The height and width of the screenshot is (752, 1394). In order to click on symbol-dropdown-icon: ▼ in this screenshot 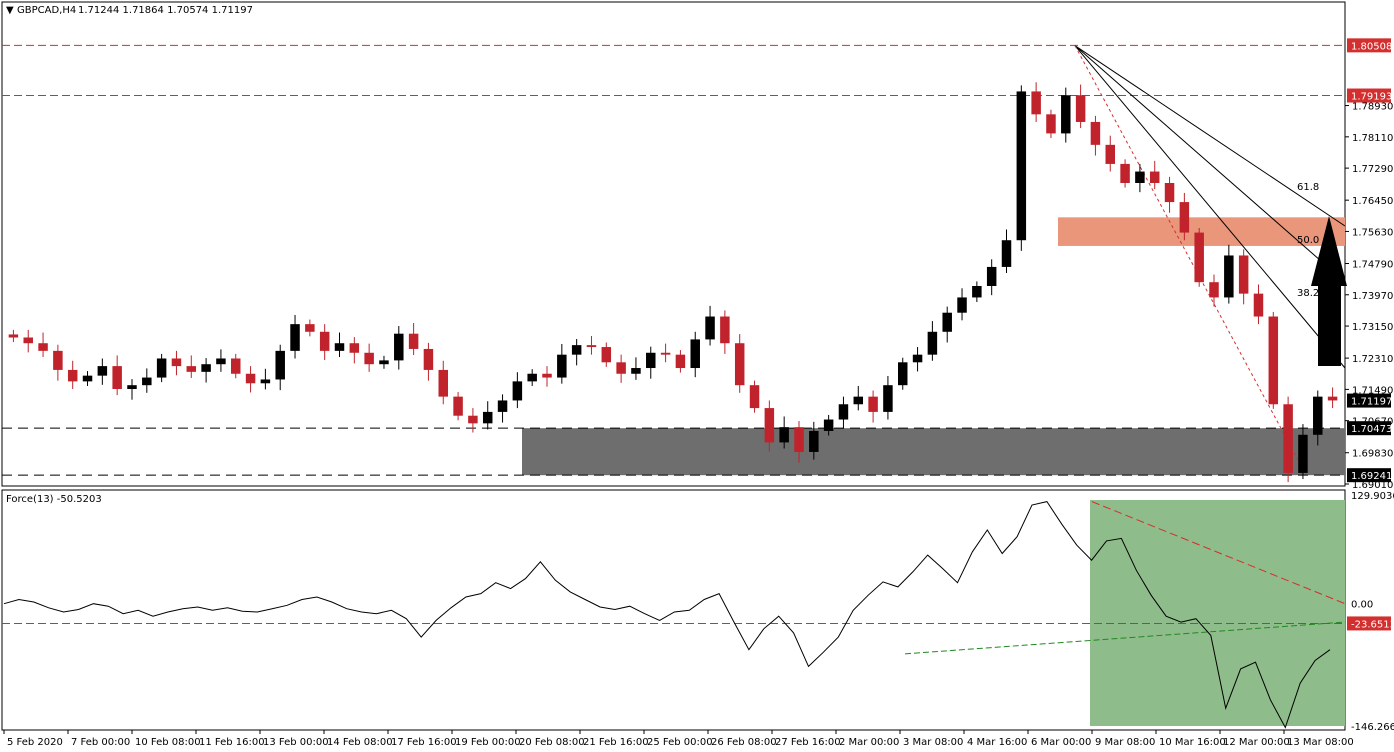, I will do `click(10, 10)`.